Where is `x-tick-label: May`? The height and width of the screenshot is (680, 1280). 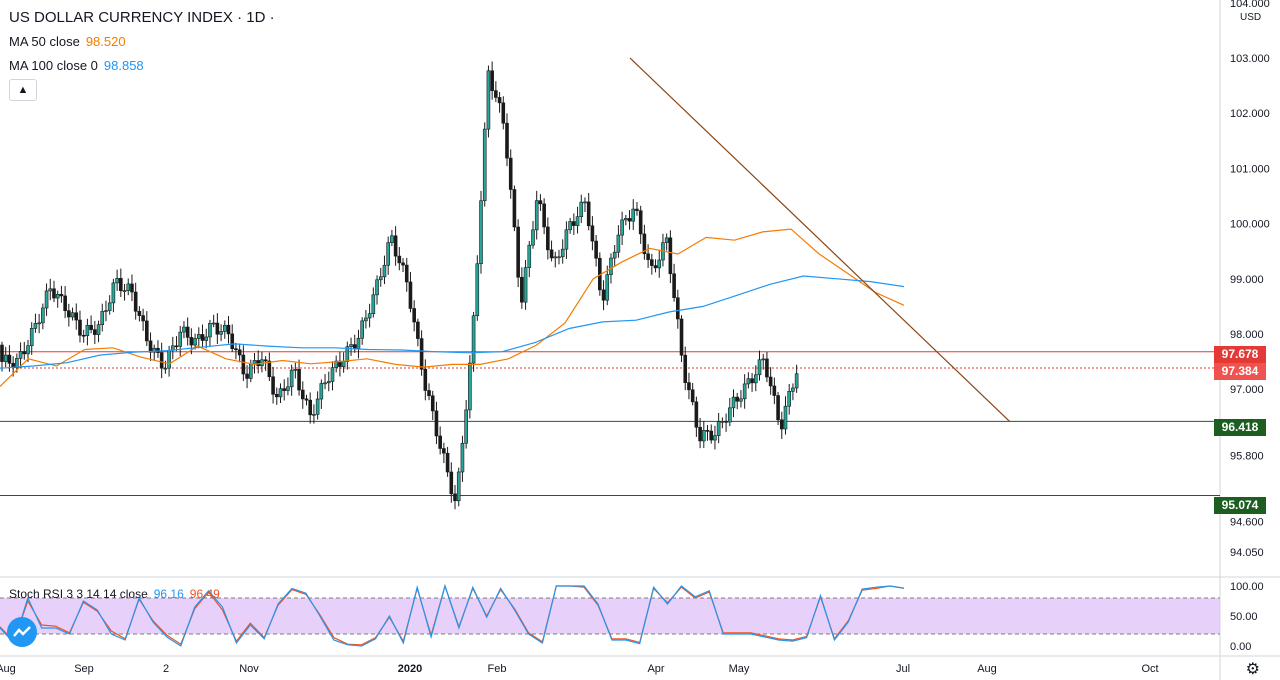
x-tick-label: May is located at coordinates (739, 669).